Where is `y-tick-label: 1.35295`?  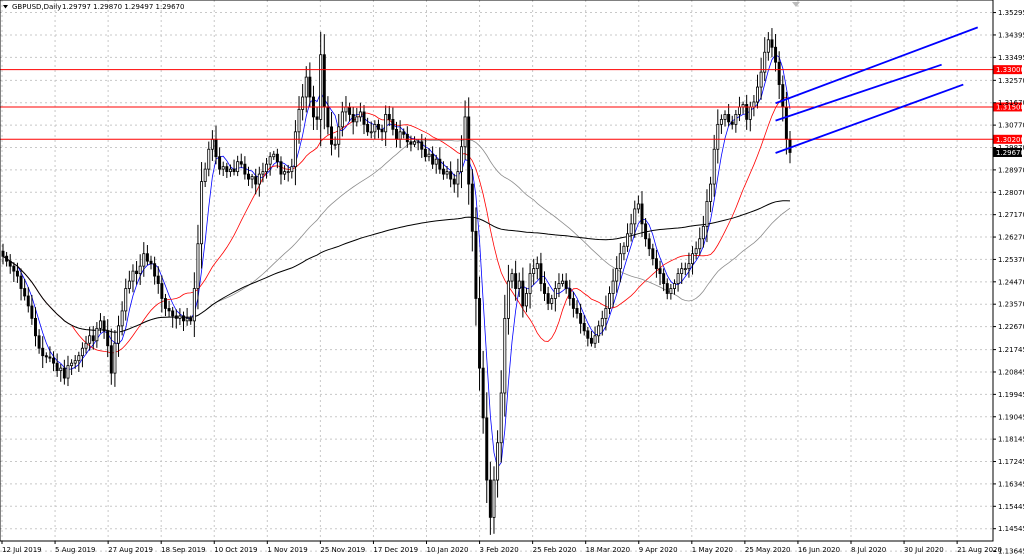
y-tick-label: 1.35295 is located at coordinates (1011, 13).